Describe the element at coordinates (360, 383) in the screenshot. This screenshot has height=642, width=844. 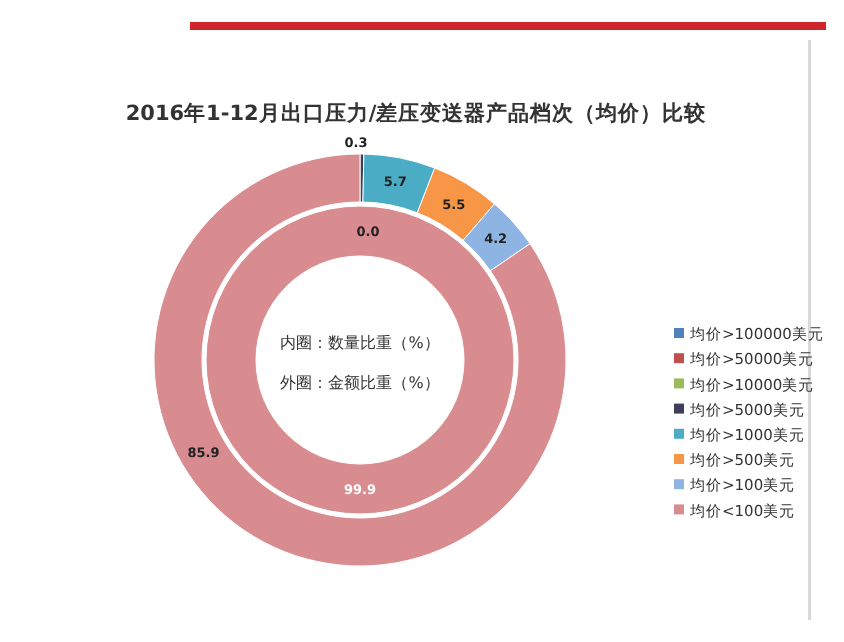
I see `text: 外圈：金额比重（%）` at that location.